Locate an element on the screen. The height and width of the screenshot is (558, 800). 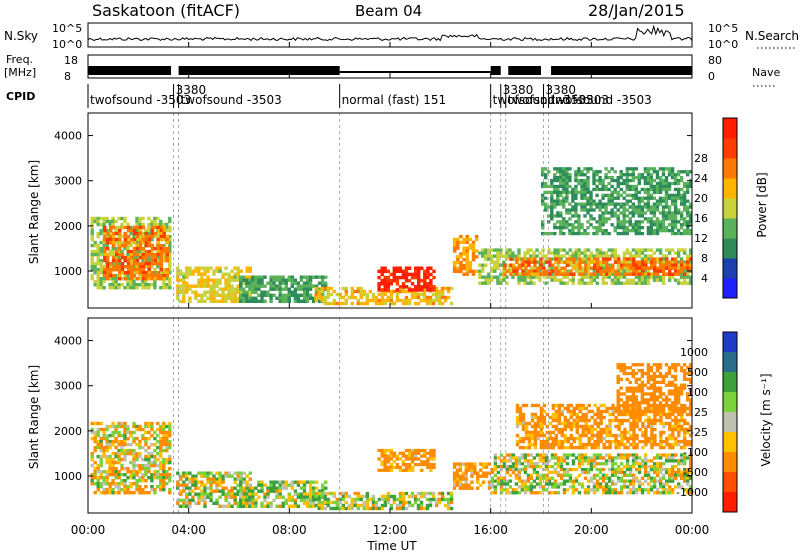
colorbar-tick-label: 12 is located at coordinates (701, 238).